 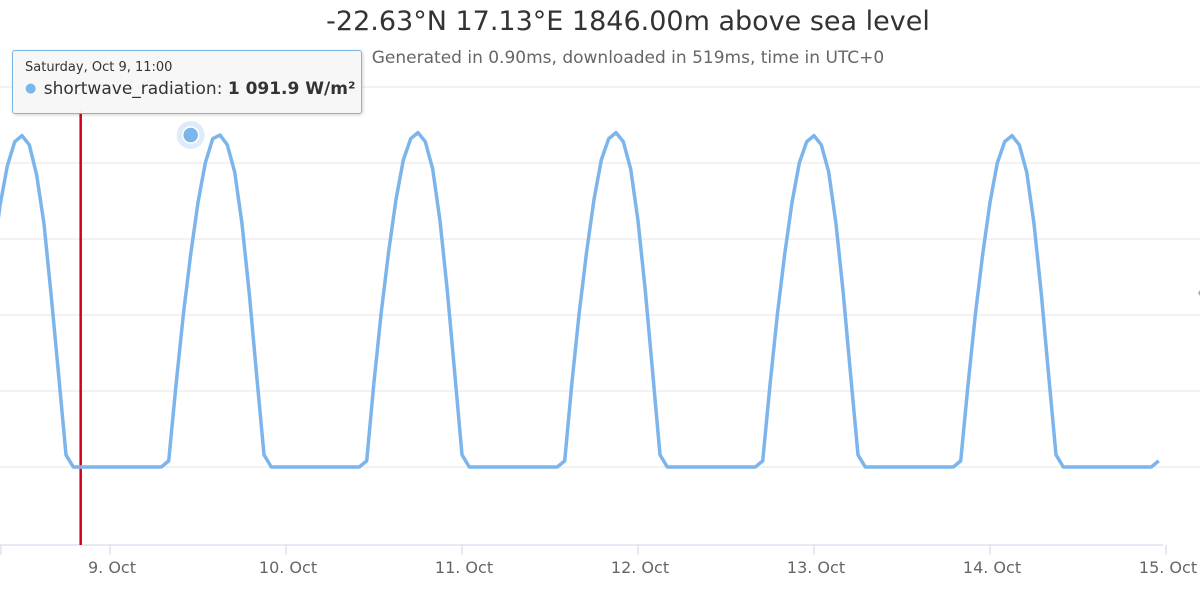 What do you see at coordinates (291, 89) in the screenshot?
I see `tooltip-value: 1 091.9 W/m²` at bounding box center [291, 89].